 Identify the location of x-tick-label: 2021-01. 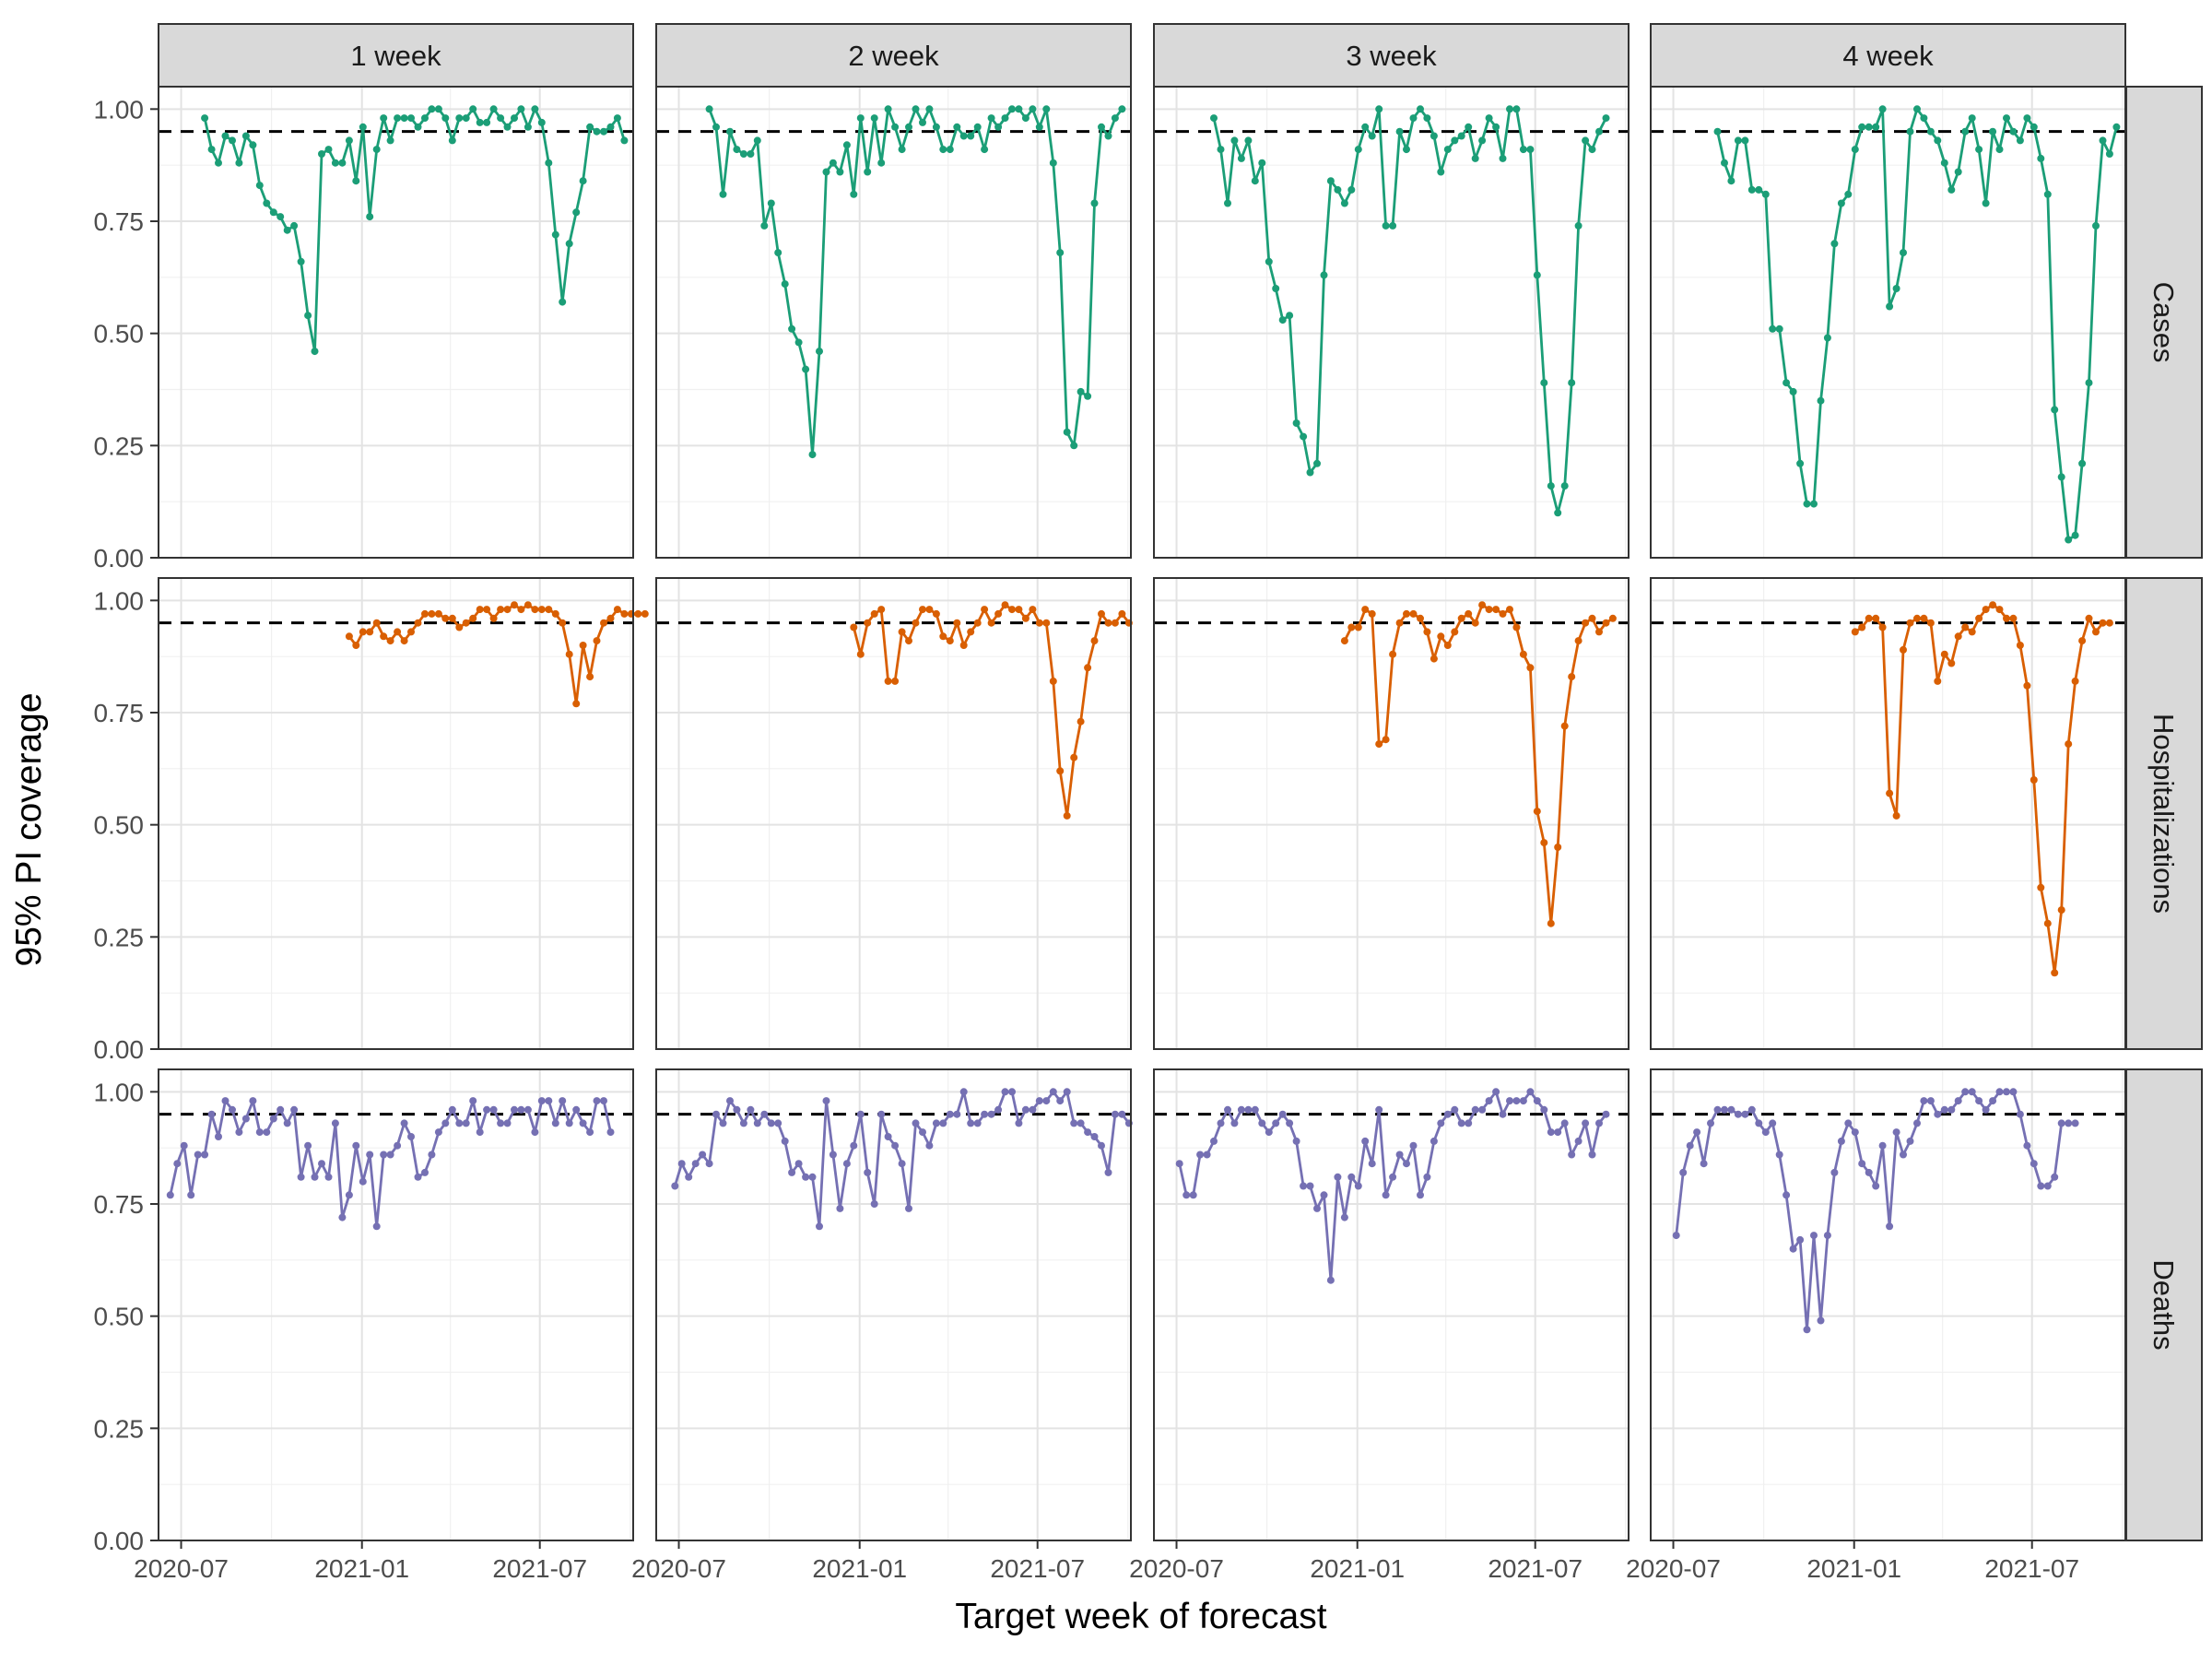
(859, 1568).